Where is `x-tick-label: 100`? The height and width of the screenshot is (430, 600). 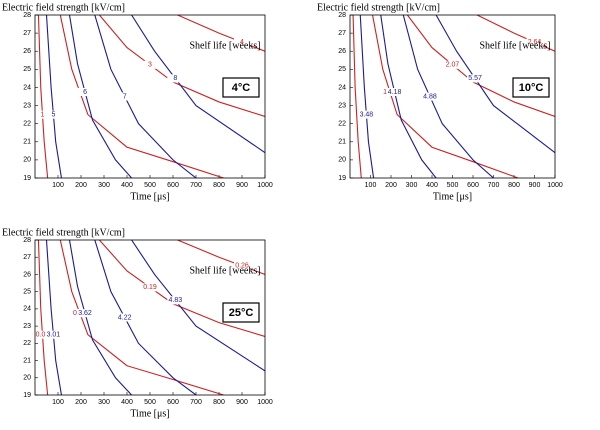 x-tick-label: 100 is located at coordinates (371, 185).